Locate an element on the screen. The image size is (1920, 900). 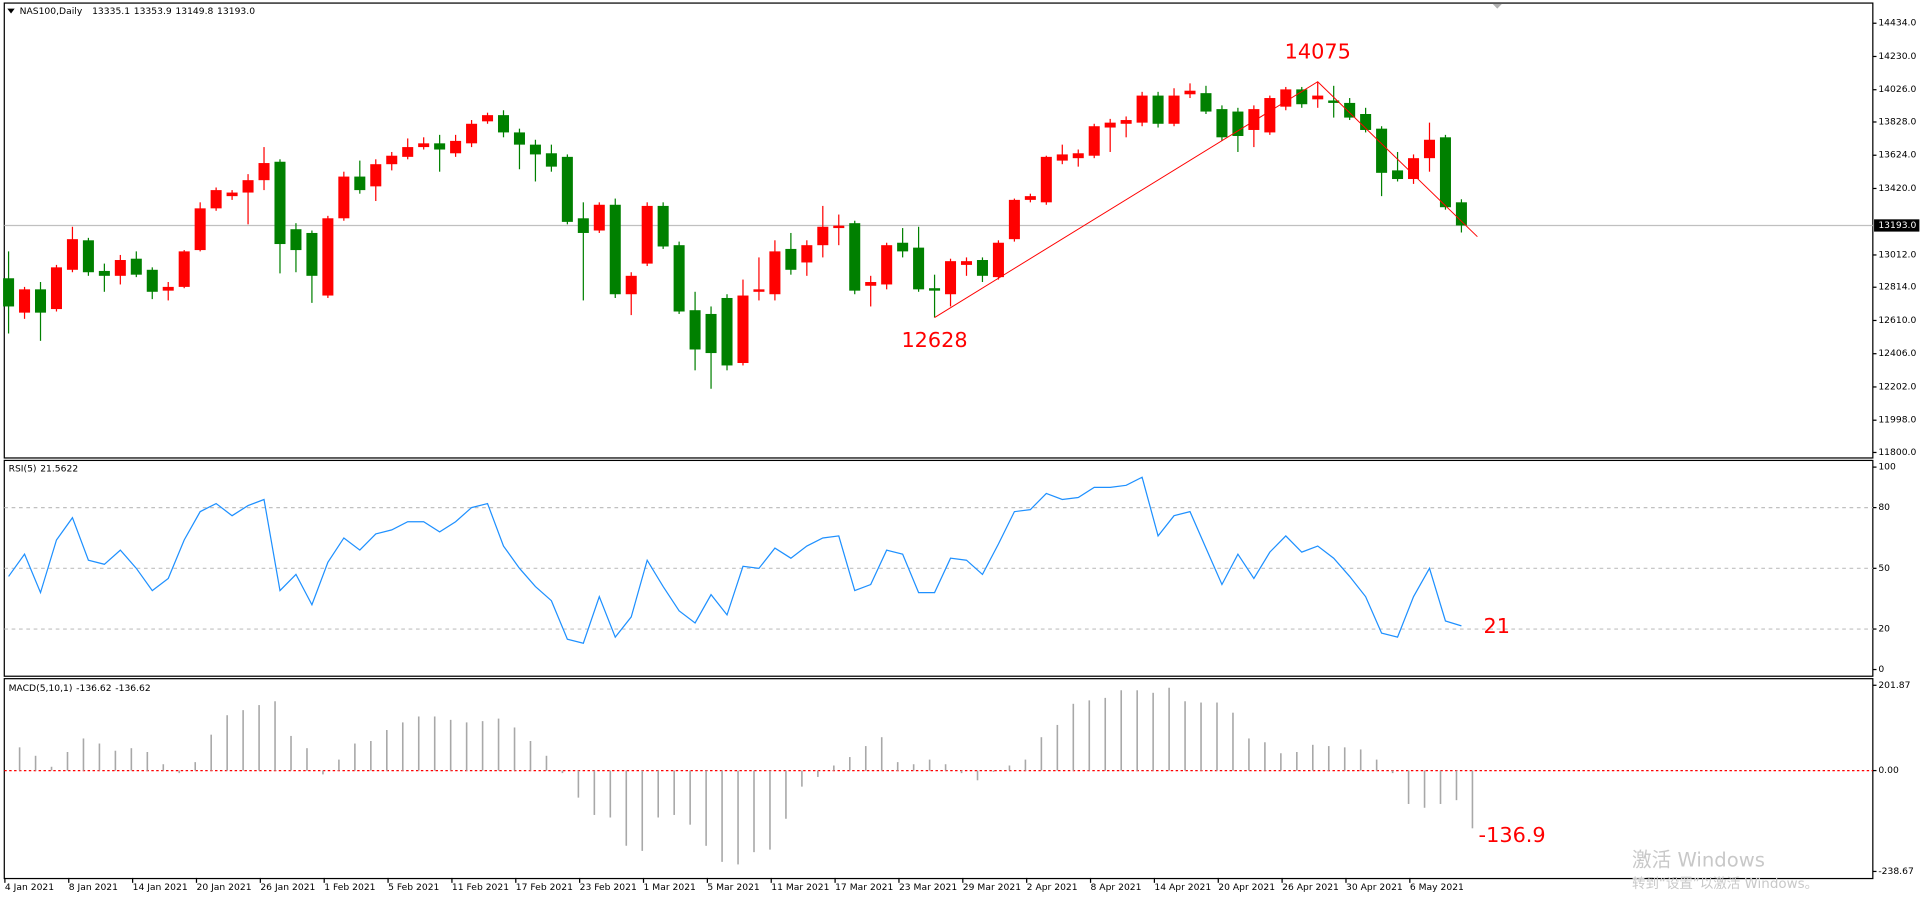
y-tick-label: 0 is located at coordinates (1881, 669).